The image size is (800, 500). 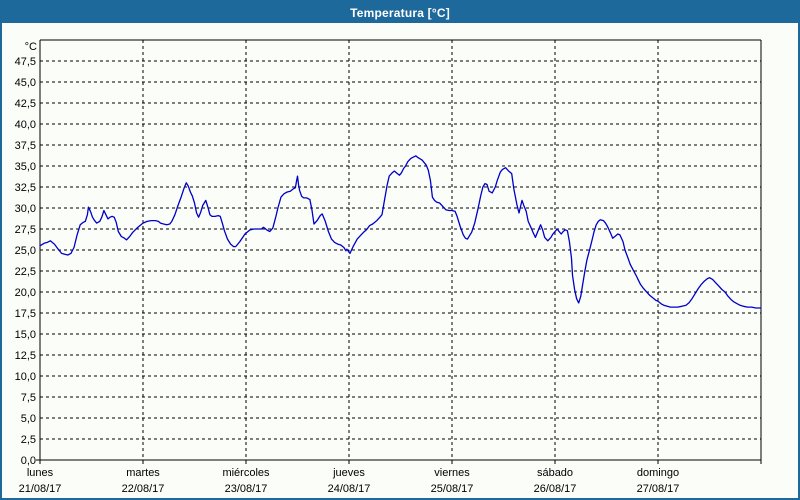 I want to click on window-title: Temperatura [°C], so click(x=400, y=12).